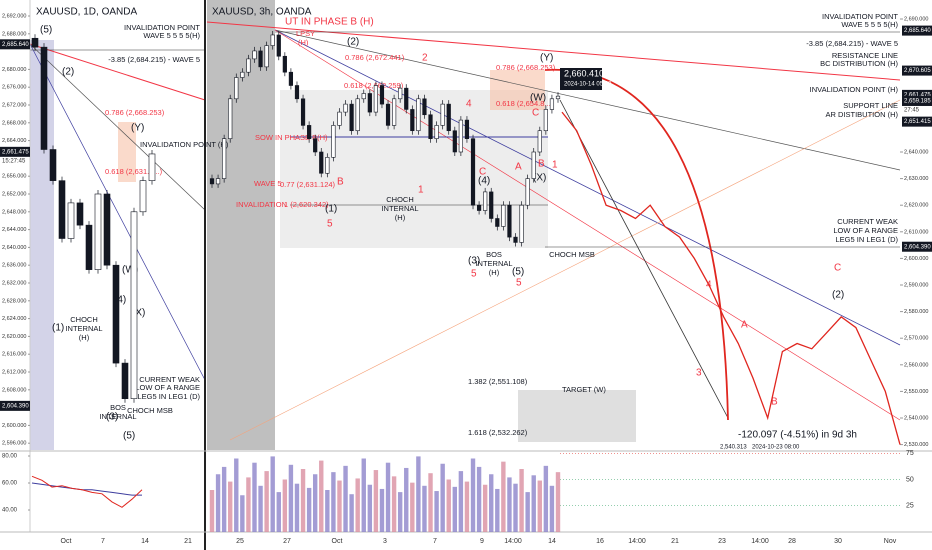  Describe the element at coordinates (581, 79) in the screenshot. I see `tooltip` at that location.